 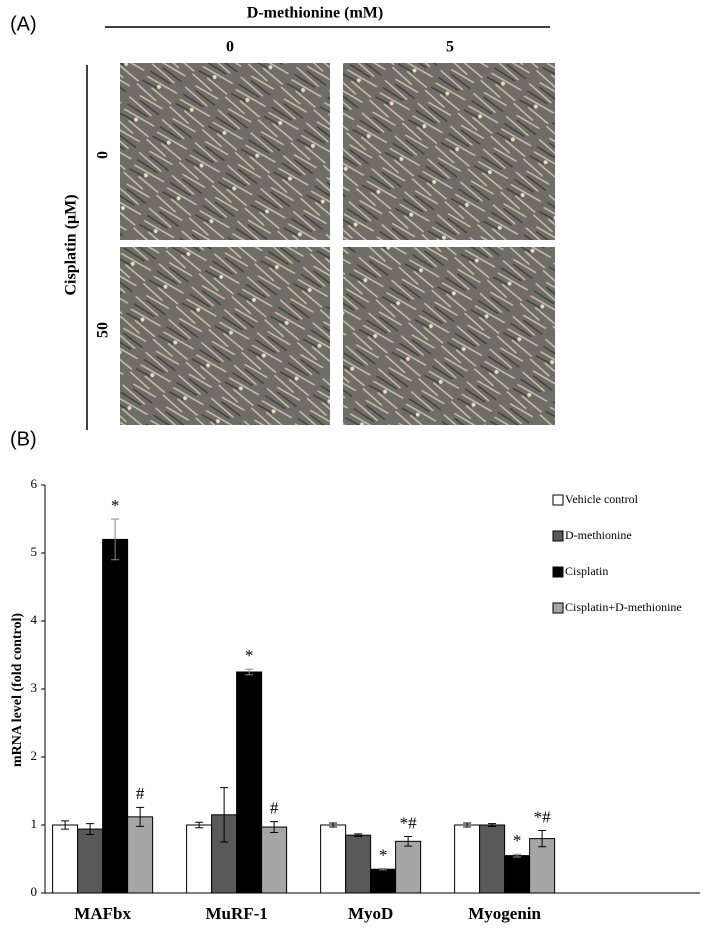 What do you see at coordinates (34, 823) in the screenshot?
I see `y-tick-label: 1` at bounding box center [34, 823].